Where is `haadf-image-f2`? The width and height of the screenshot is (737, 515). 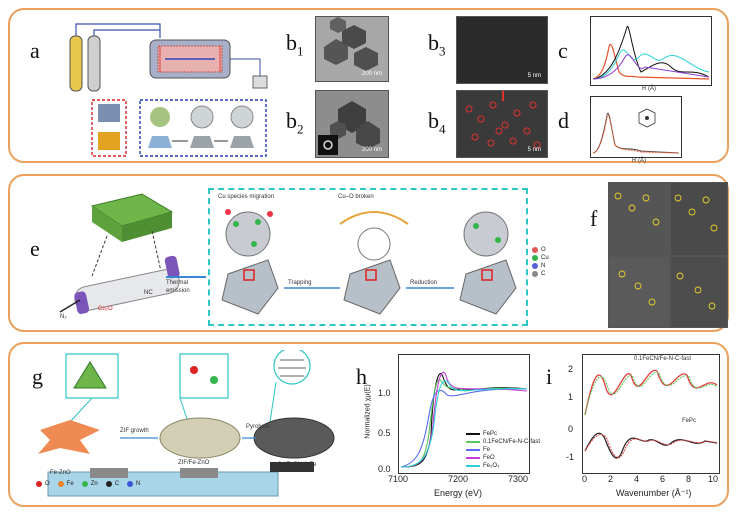 haadf-image-f2 is located at coordinates (699, 219).